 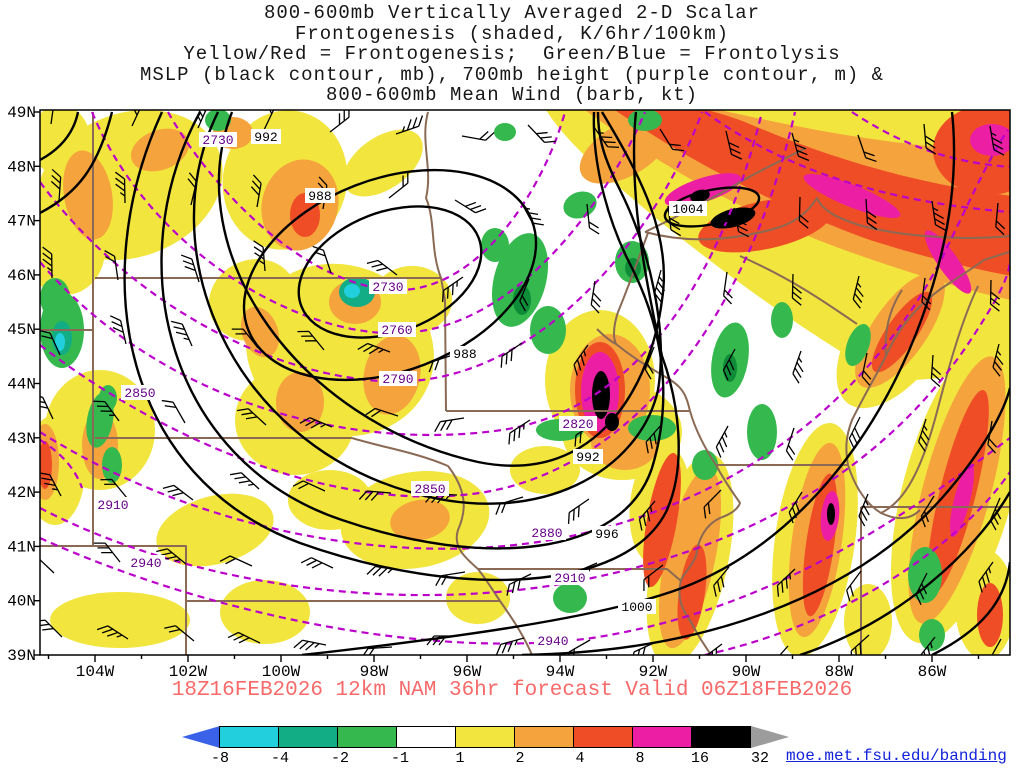 What do you see at coordinates (340, 758) in the screenshot?
I see `colorbar-tick-label: -2` at bounding box center [340, 758].